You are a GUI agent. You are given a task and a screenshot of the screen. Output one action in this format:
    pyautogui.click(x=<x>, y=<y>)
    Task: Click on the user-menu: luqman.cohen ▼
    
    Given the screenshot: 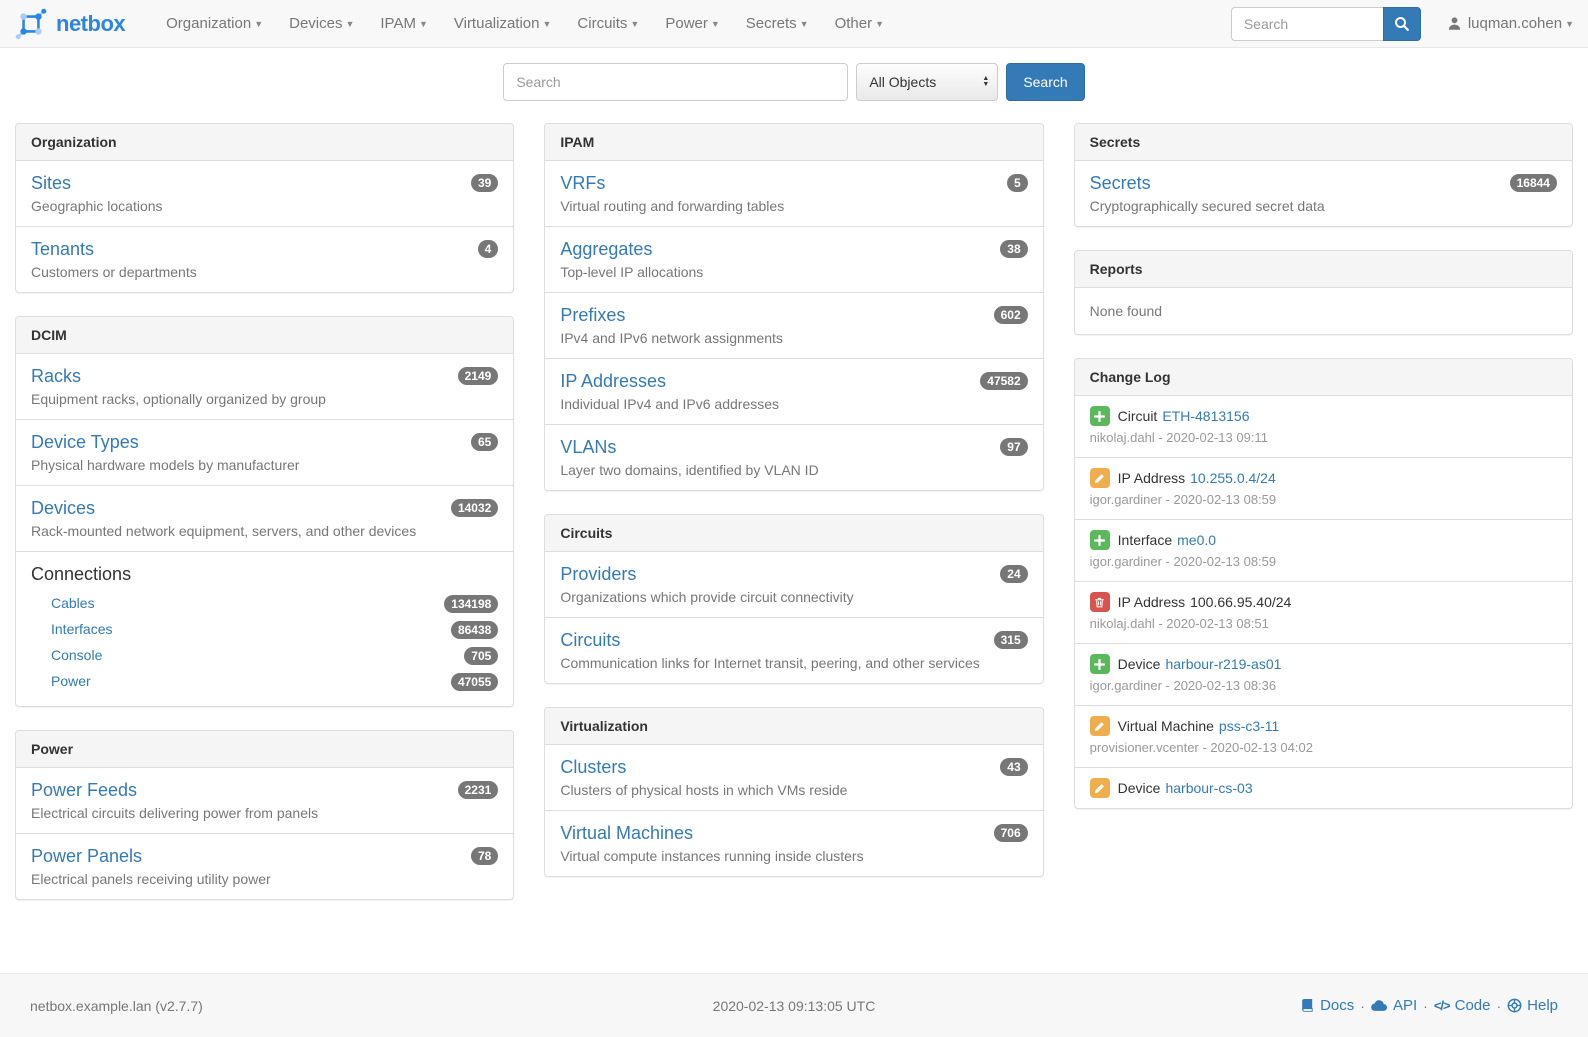 What is the action you would take?
    pyautogui.click(x=1510, y=23)
    